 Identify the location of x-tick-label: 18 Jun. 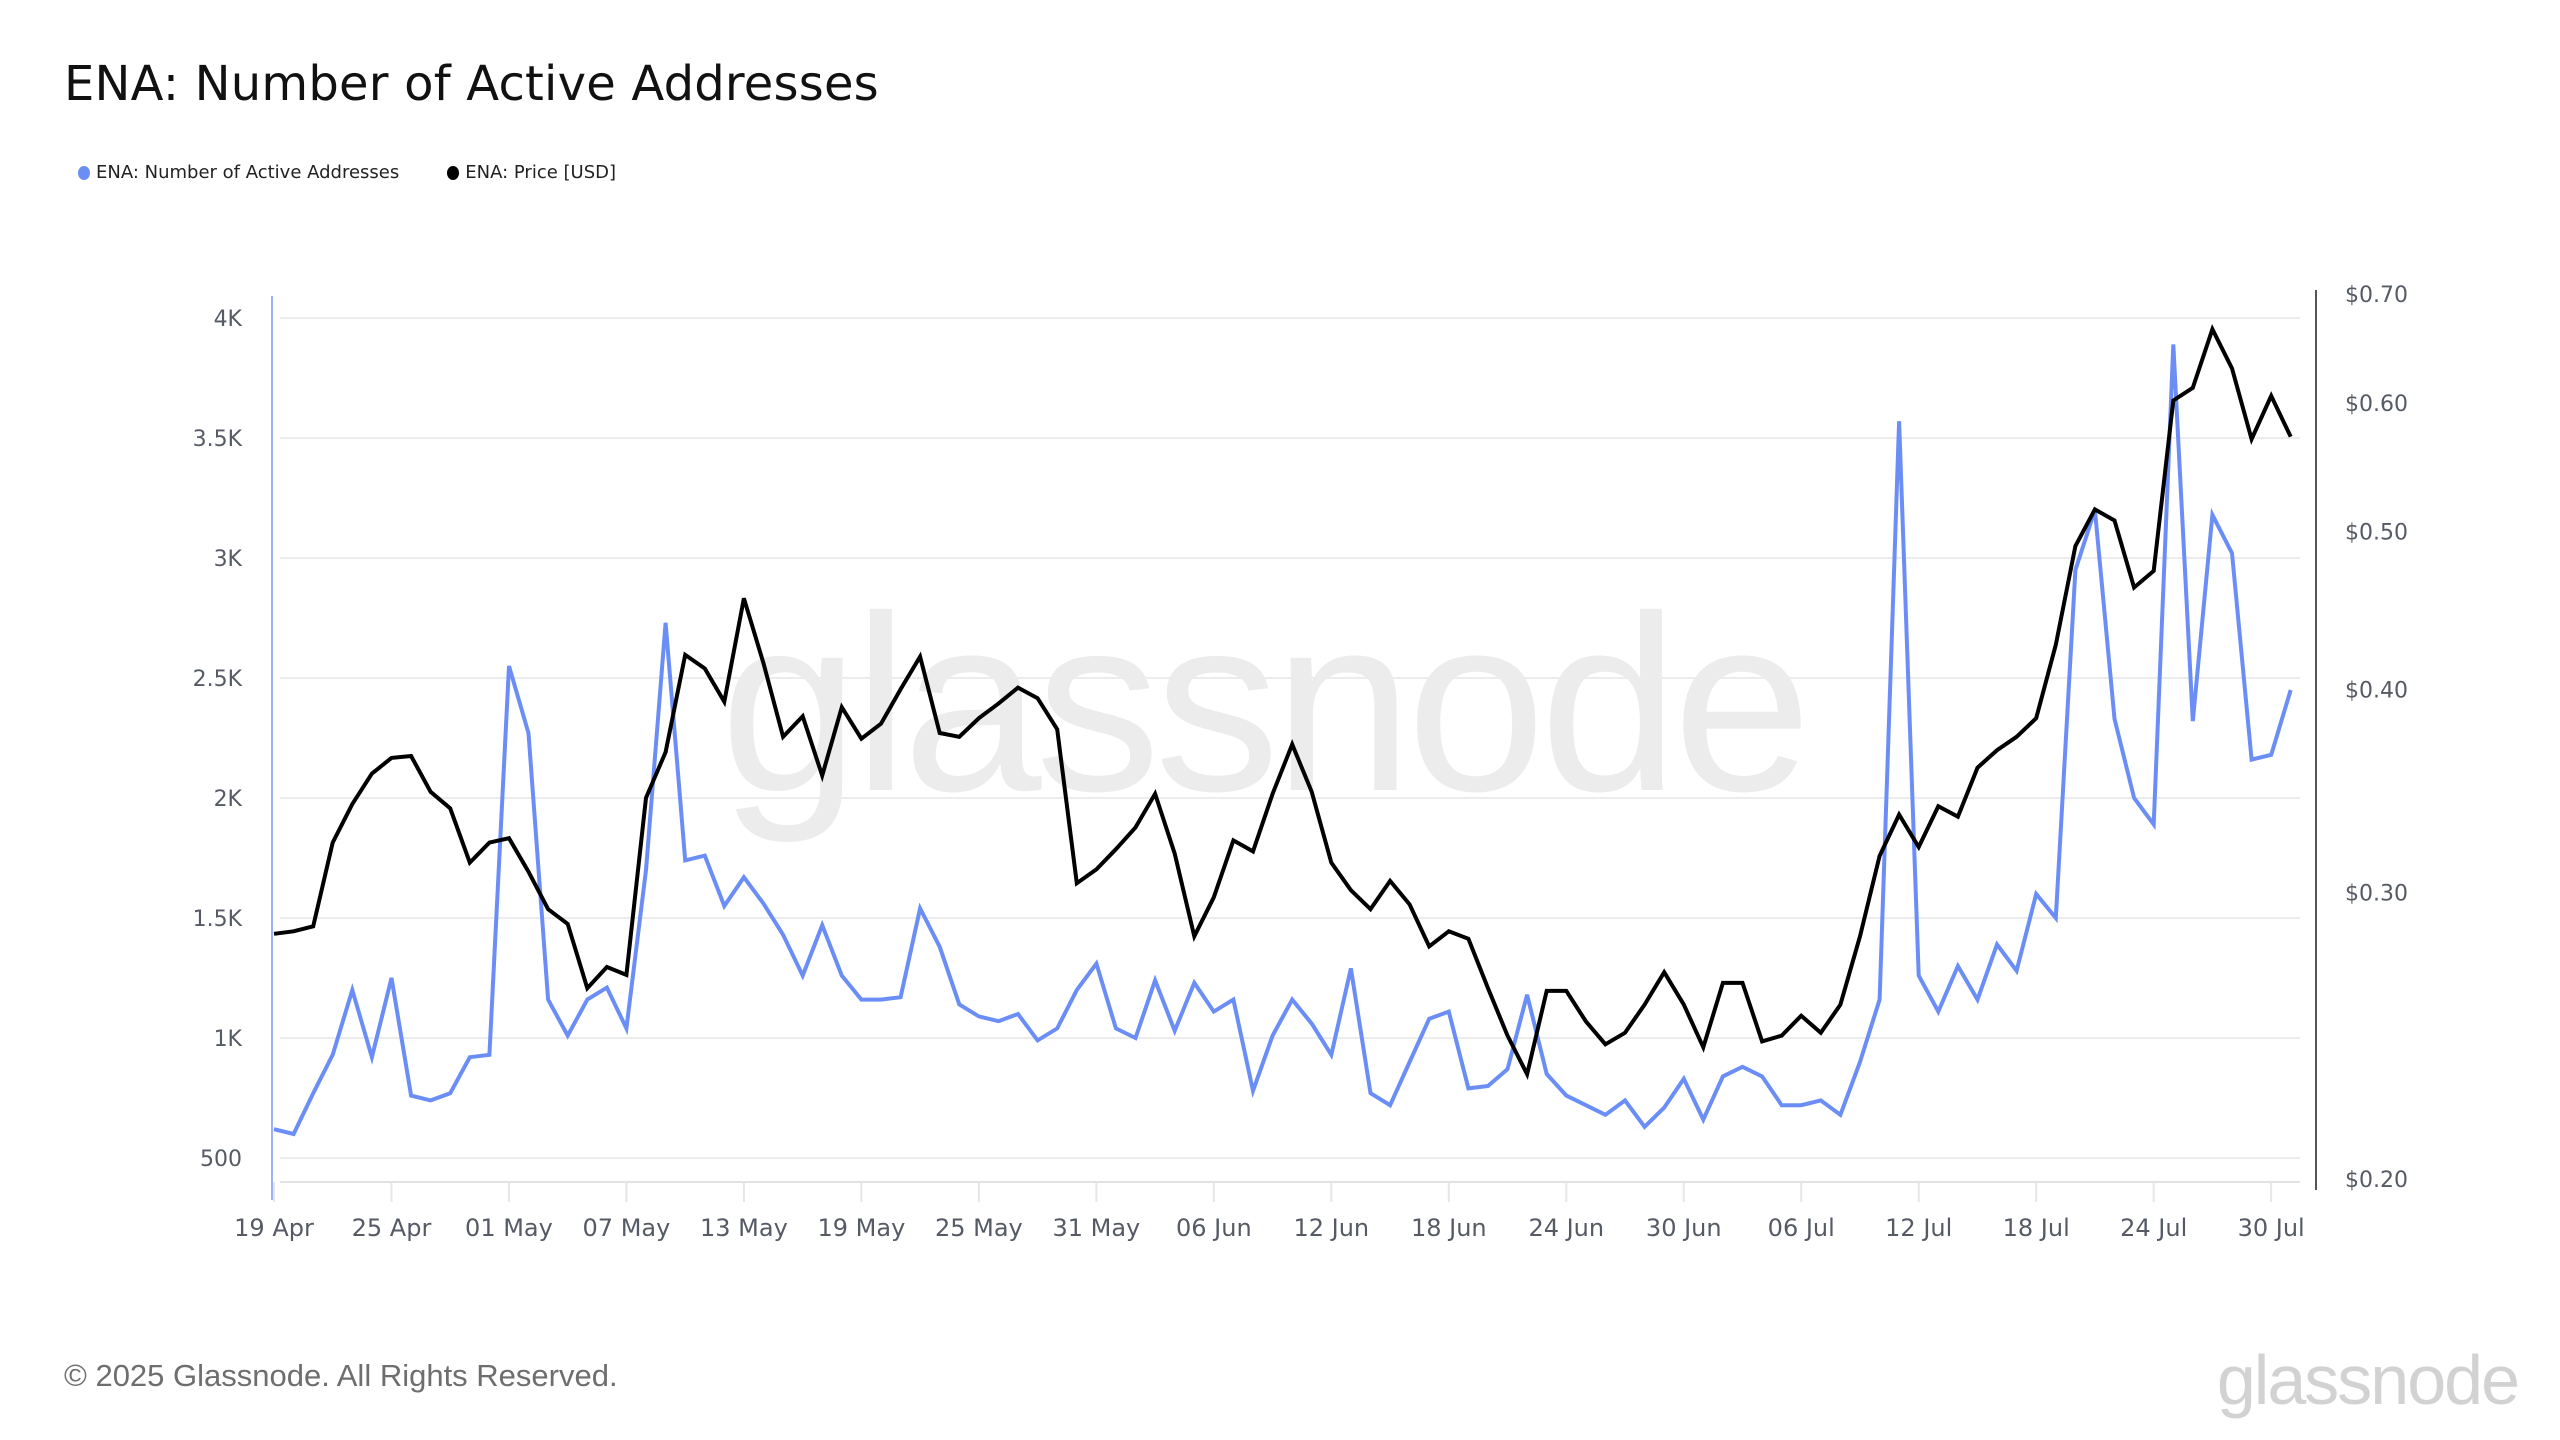
(1449, 1228).